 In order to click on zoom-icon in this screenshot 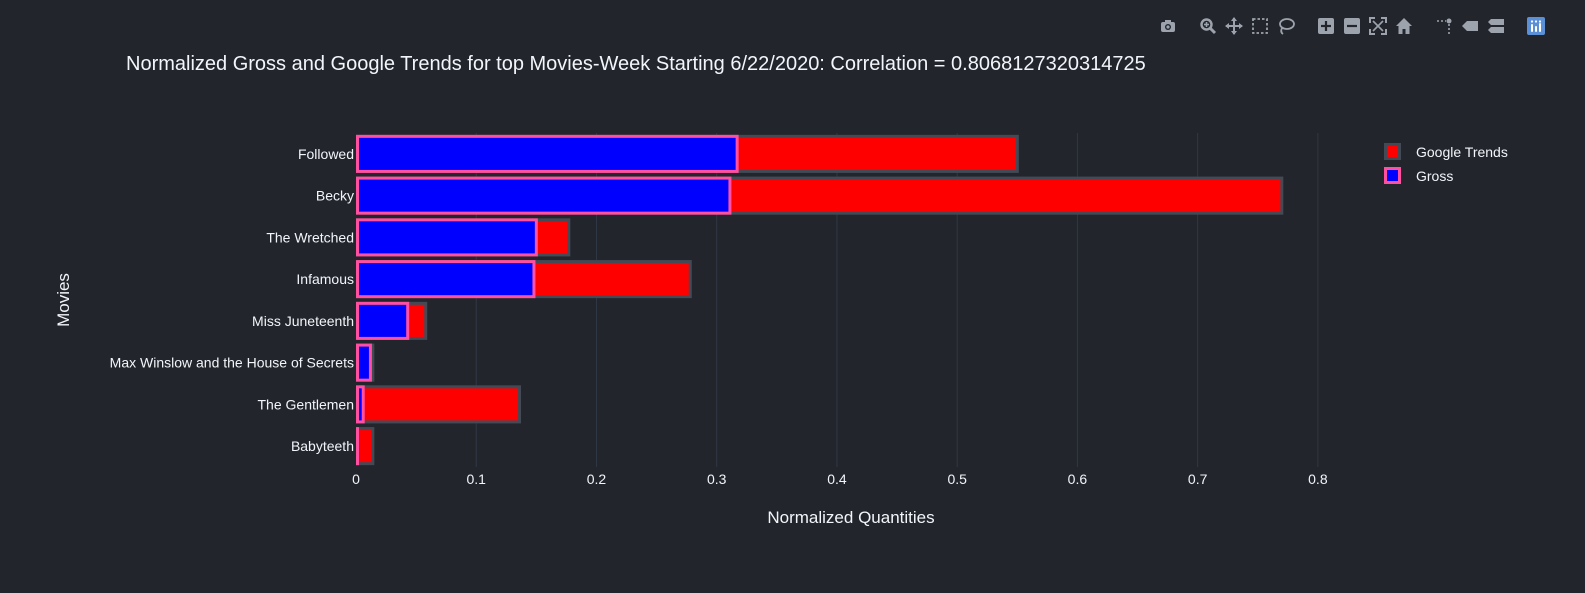, I will do `click(1208, 26)`.